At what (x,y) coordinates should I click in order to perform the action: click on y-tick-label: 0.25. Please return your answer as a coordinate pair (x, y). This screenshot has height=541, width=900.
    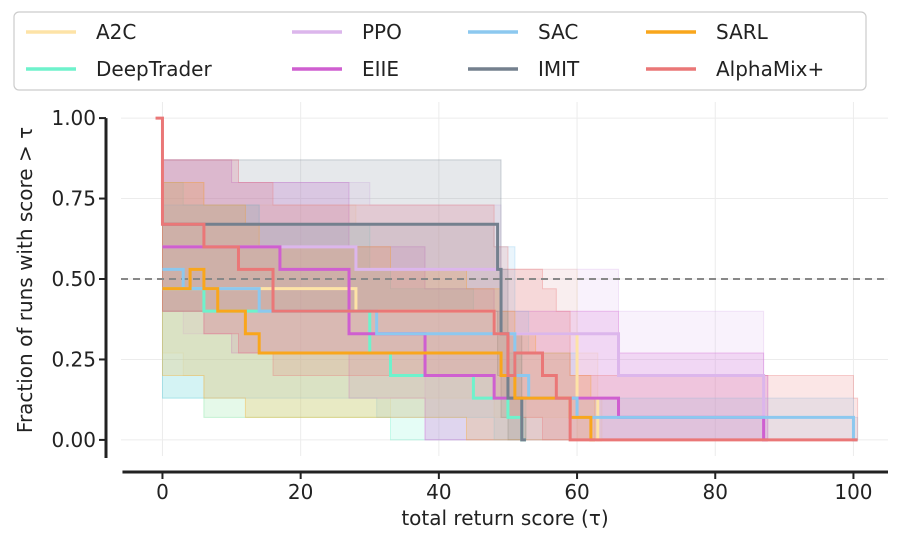
    Looking at the image, I should click on (73, 359).